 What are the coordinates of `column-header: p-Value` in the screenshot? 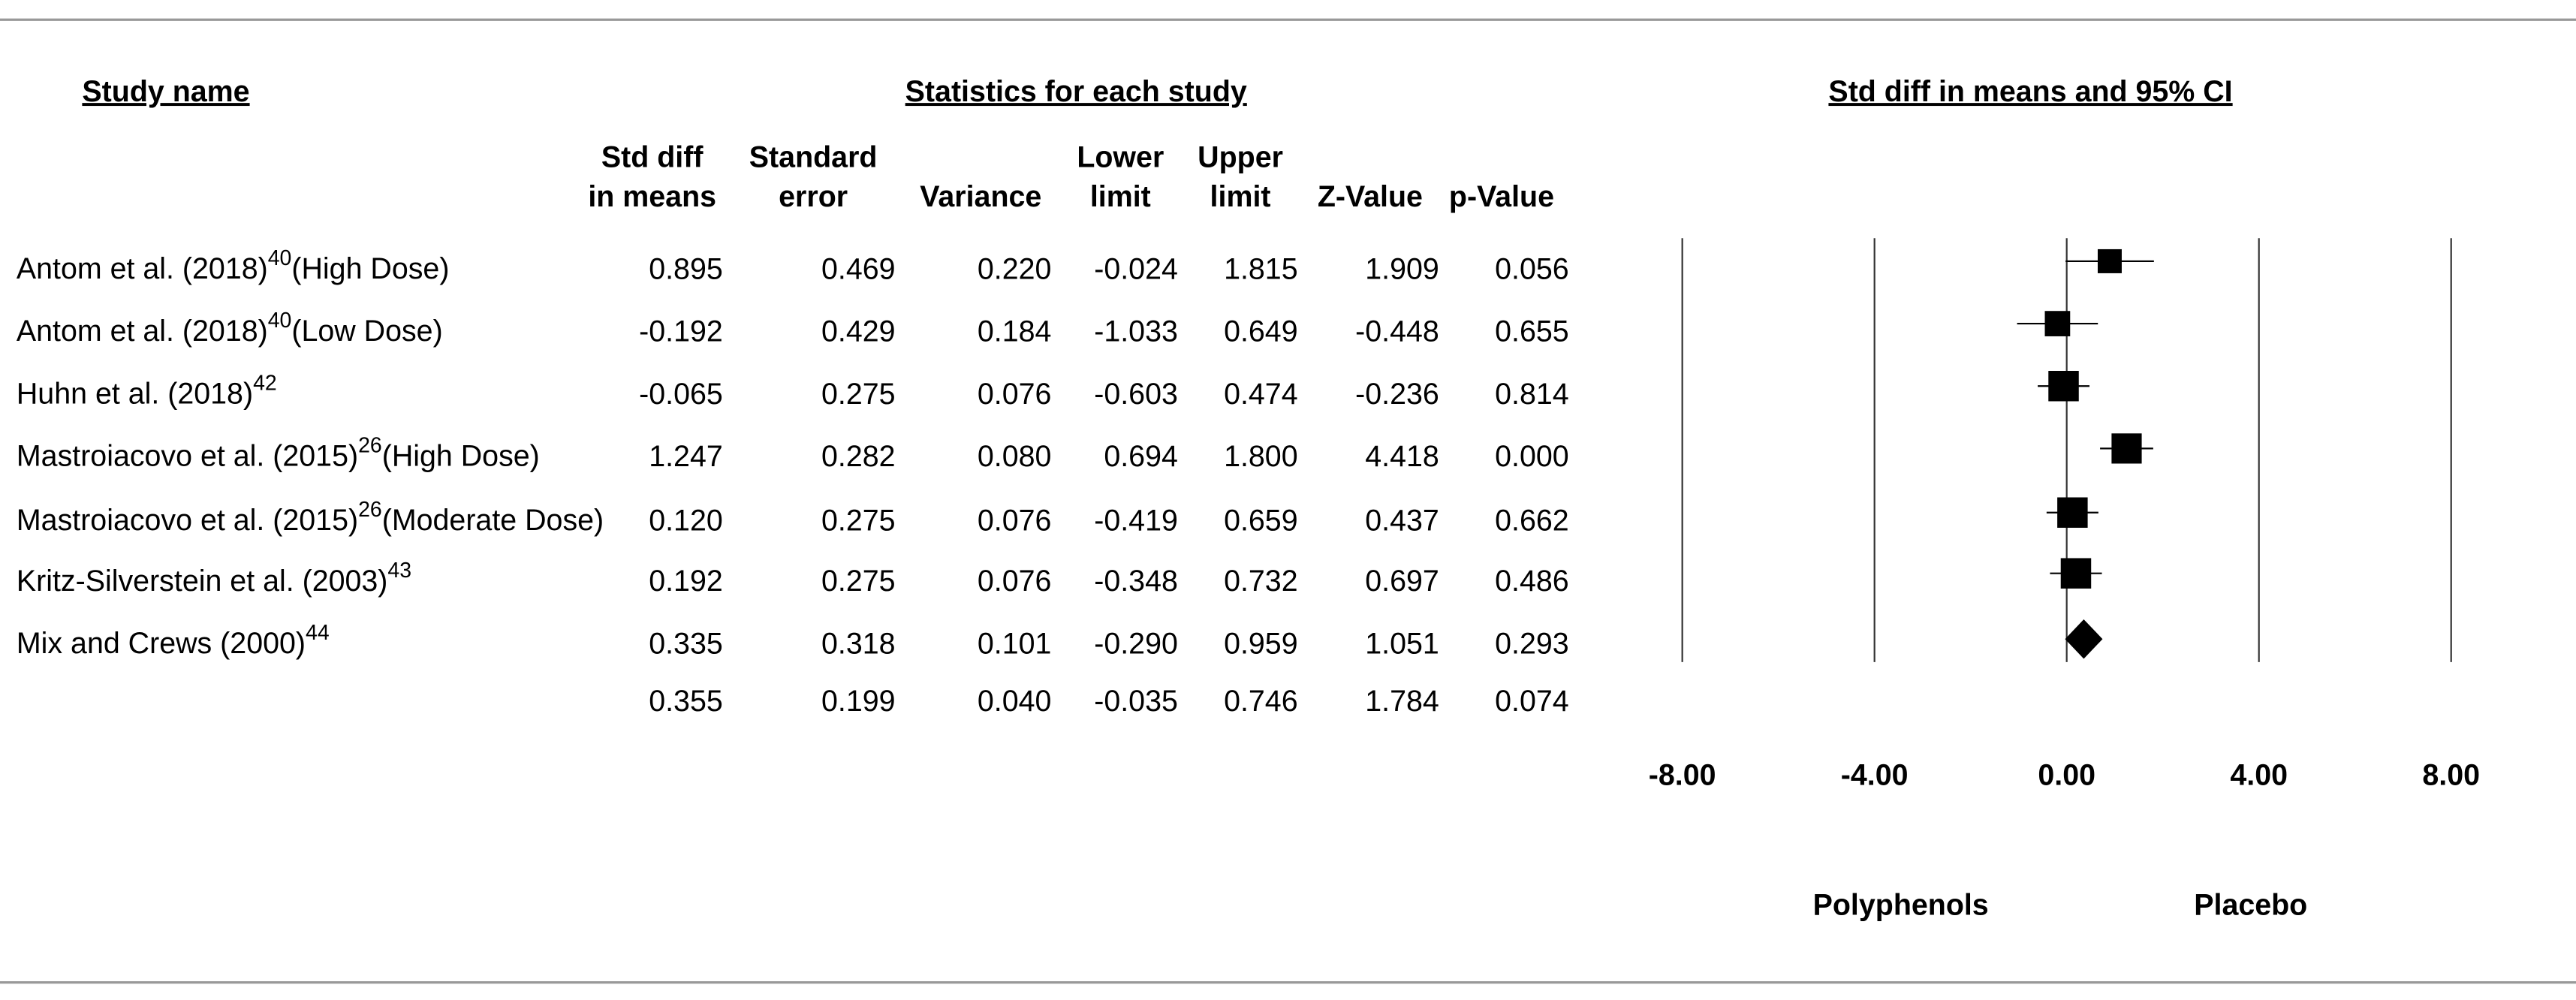 It's located at (1501, 196).